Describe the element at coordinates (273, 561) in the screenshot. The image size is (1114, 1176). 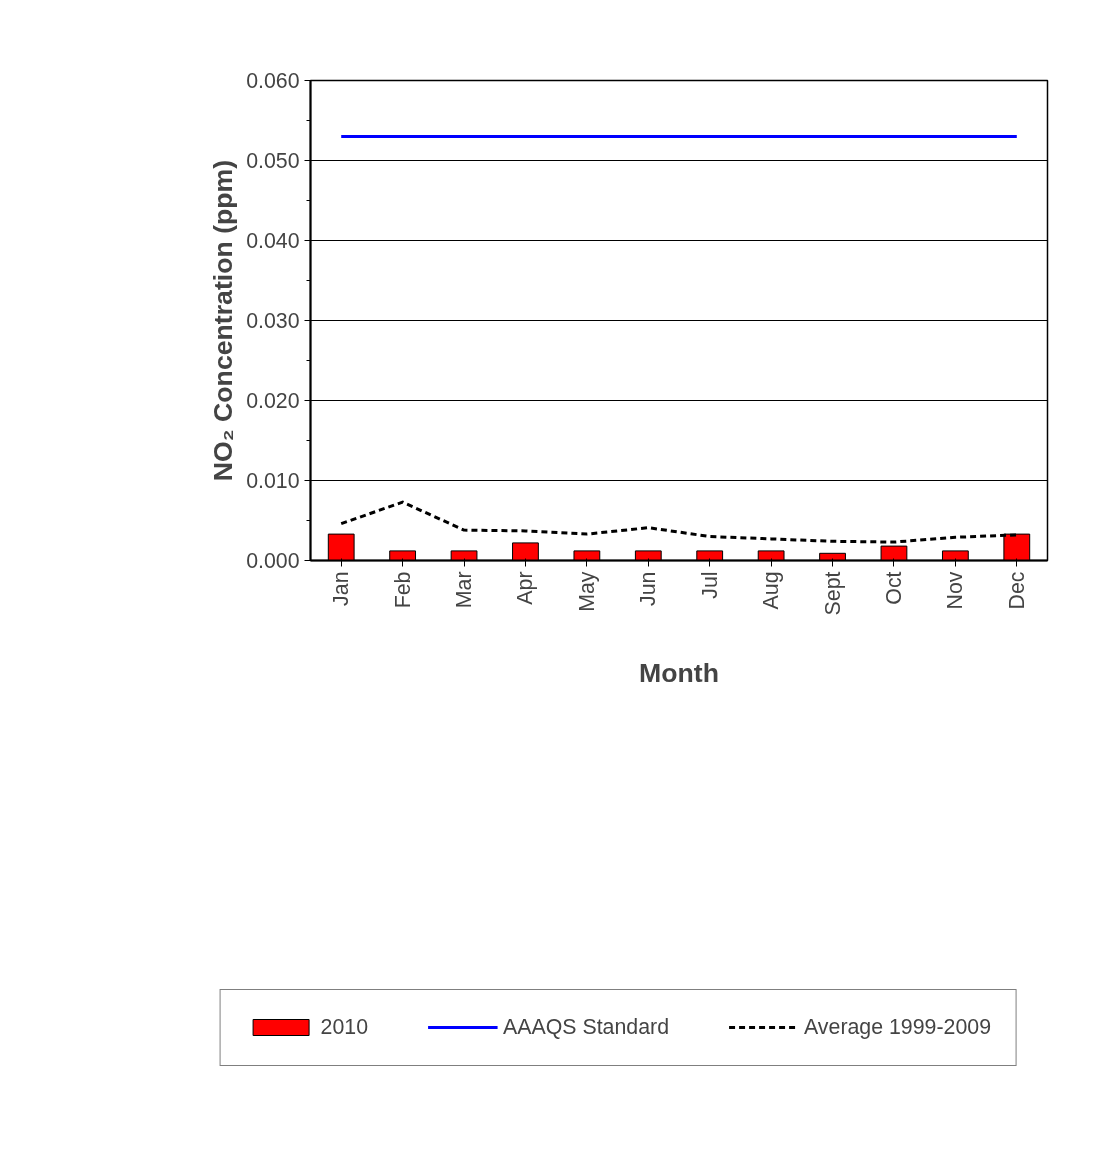
I see `y-tick-label: 0.000` at that location.